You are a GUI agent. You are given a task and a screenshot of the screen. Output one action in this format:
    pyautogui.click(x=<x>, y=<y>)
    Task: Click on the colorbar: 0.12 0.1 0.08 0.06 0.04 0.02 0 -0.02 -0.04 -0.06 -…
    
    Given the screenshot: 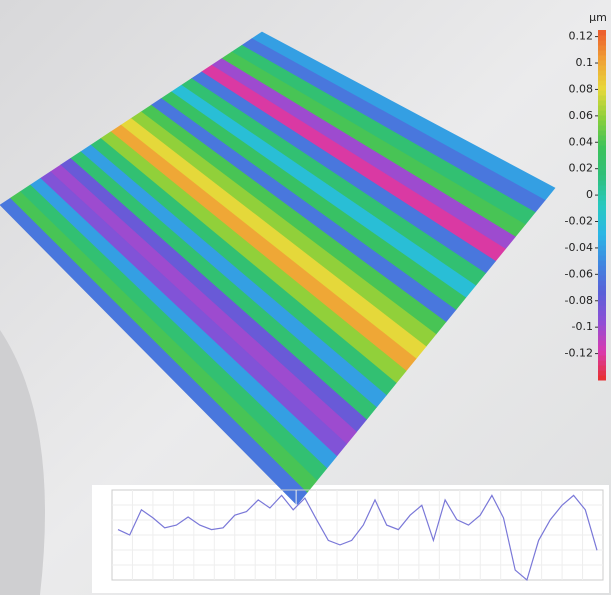 What is the action you would take?
    pyautogui.click(x=585, y=205)
    